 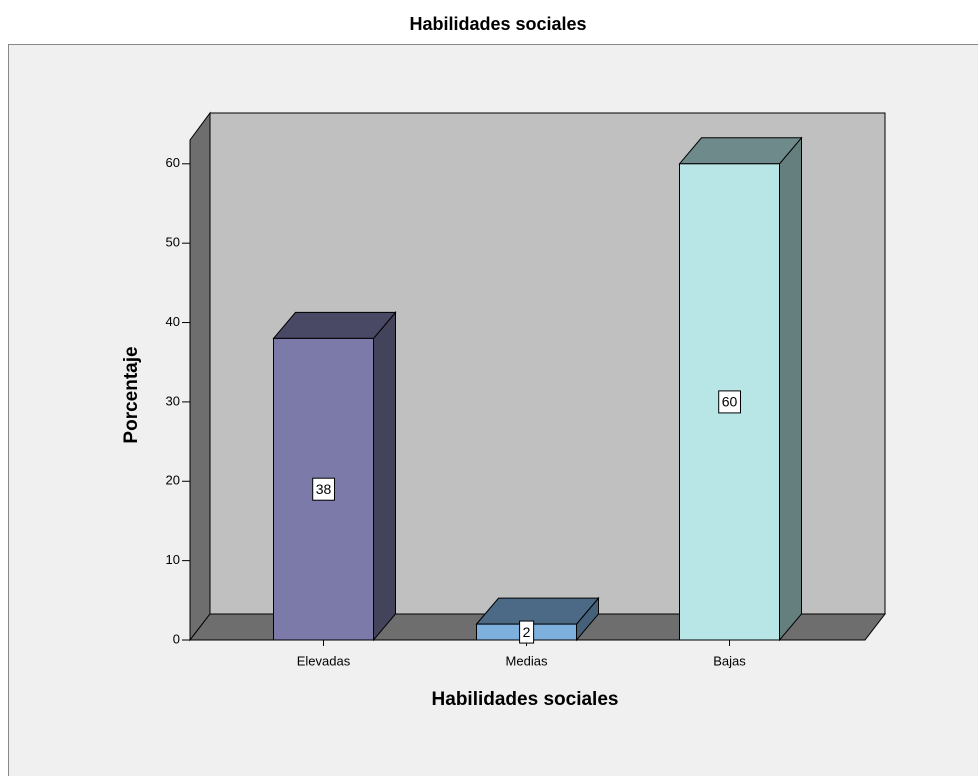 I want to click on y-tick-label: 10, so click(x=173, y=559).